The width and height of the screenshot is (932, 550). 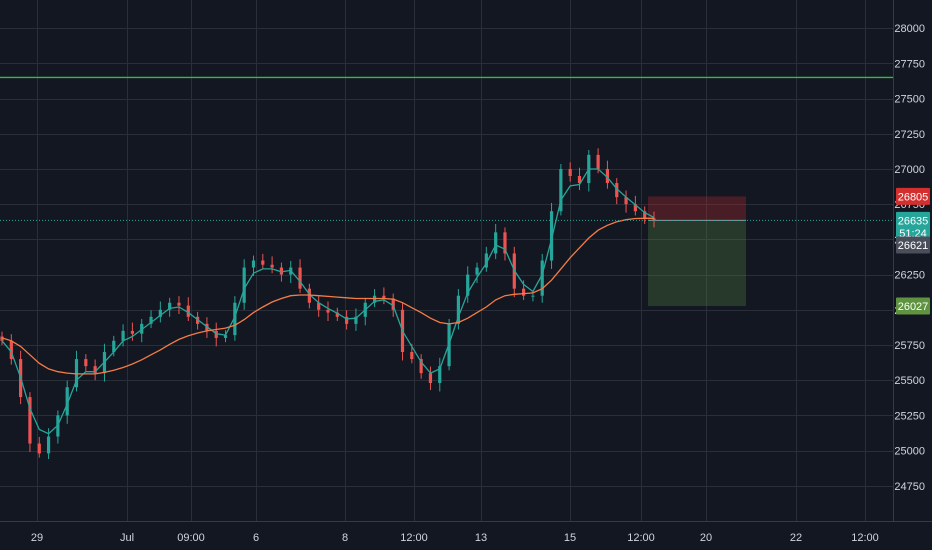 What do you see at coordinates (256, 538) in the screenshot?
I see `x-tick-label: 6` at bounding box center [256, 538].